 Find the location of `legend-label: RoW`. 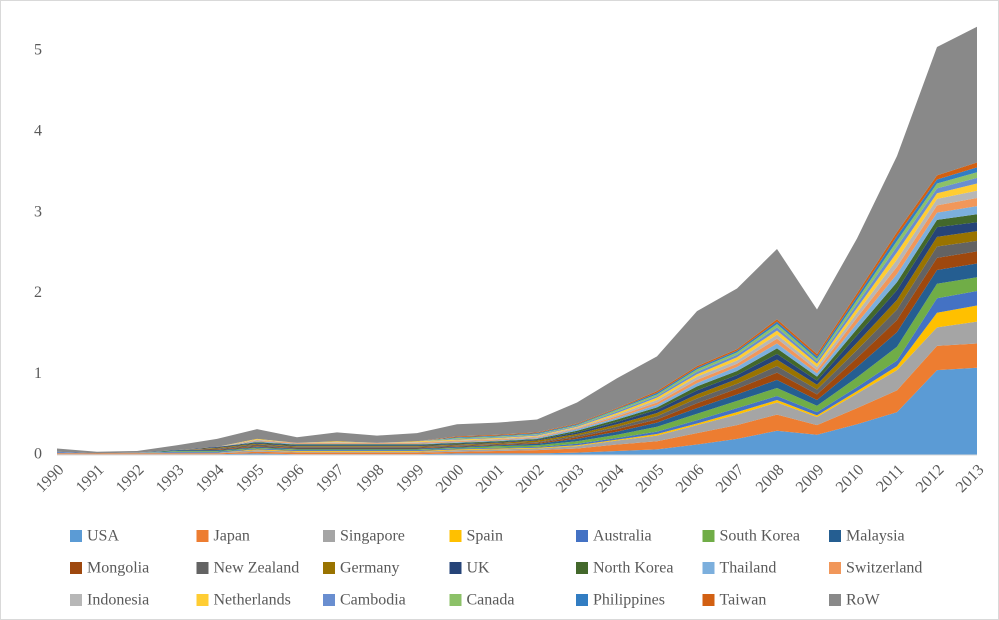

legend-label: RoW is located at coordinates (863, 600).